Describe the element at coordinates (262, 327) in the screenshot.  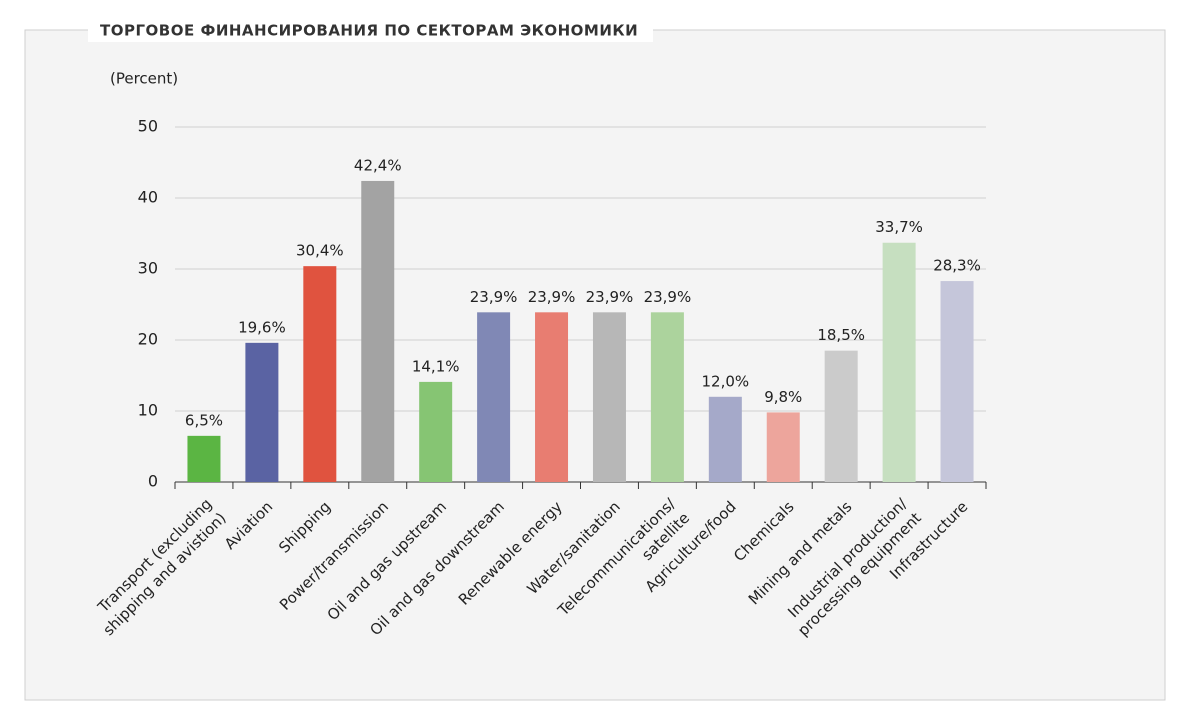
I see `value-label: 19,6%` at that location.